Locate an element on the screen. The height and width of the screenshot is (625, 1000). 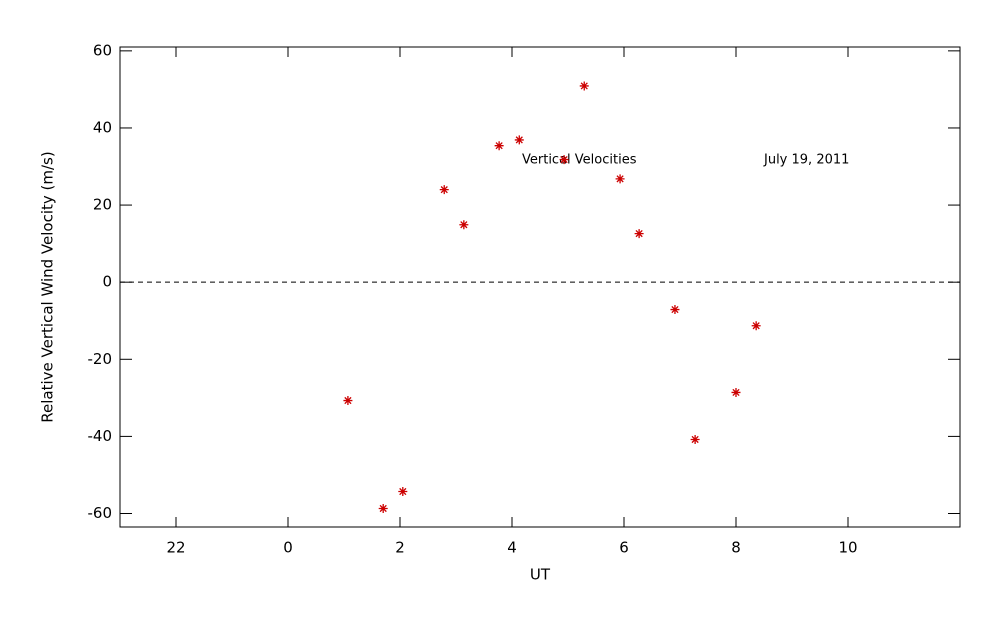
y-tick-label: -20 is located at coordinates (100, 359).